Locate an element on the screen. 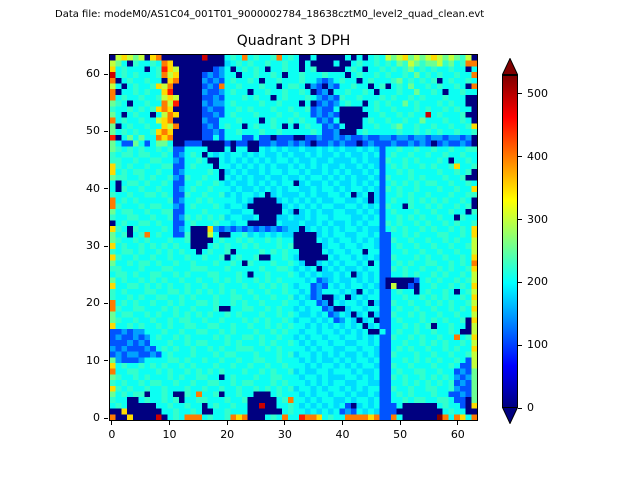  colorbar-tick-label: 400 is located at coordinates (537, 156).